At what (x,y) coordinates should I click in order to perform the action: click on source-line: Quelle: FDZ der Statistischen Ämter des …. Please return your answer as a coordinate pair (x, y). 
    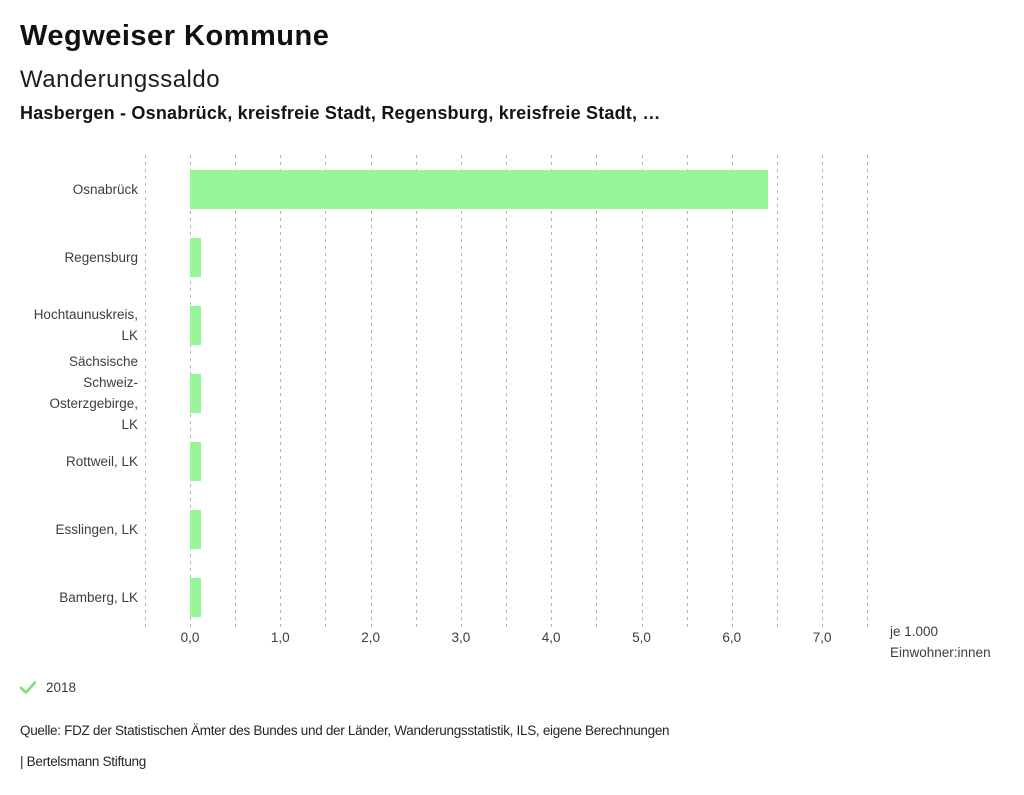
    Looking at the image, I should click on (345, 730).